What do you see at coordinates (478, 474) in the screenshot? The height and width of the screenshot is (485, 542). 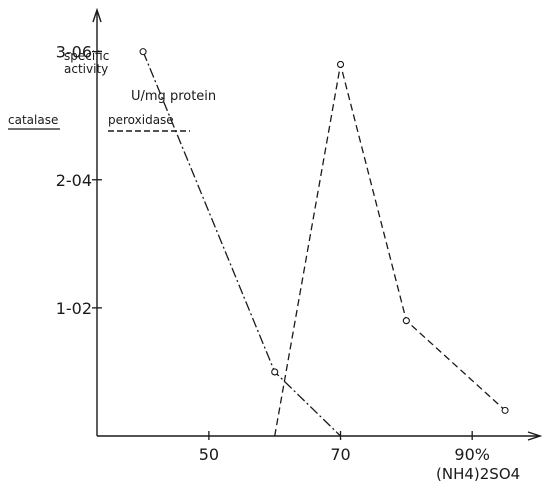 I see `x-axis-title: (NH4)2SO4` at bounding box center [478, 474].